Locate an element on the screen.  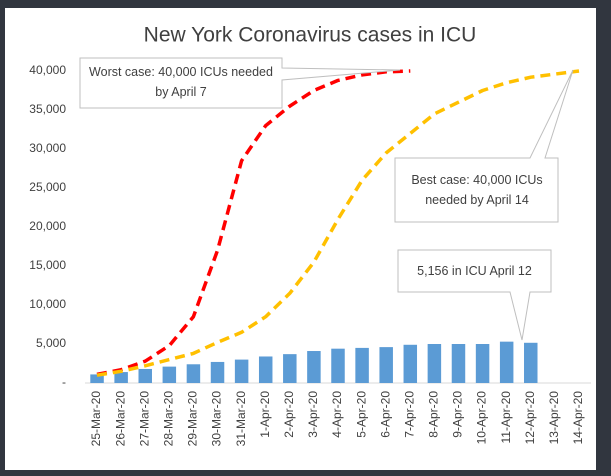
x-tick-label: 13-Apr-20 is located at coordinates (554, 418).